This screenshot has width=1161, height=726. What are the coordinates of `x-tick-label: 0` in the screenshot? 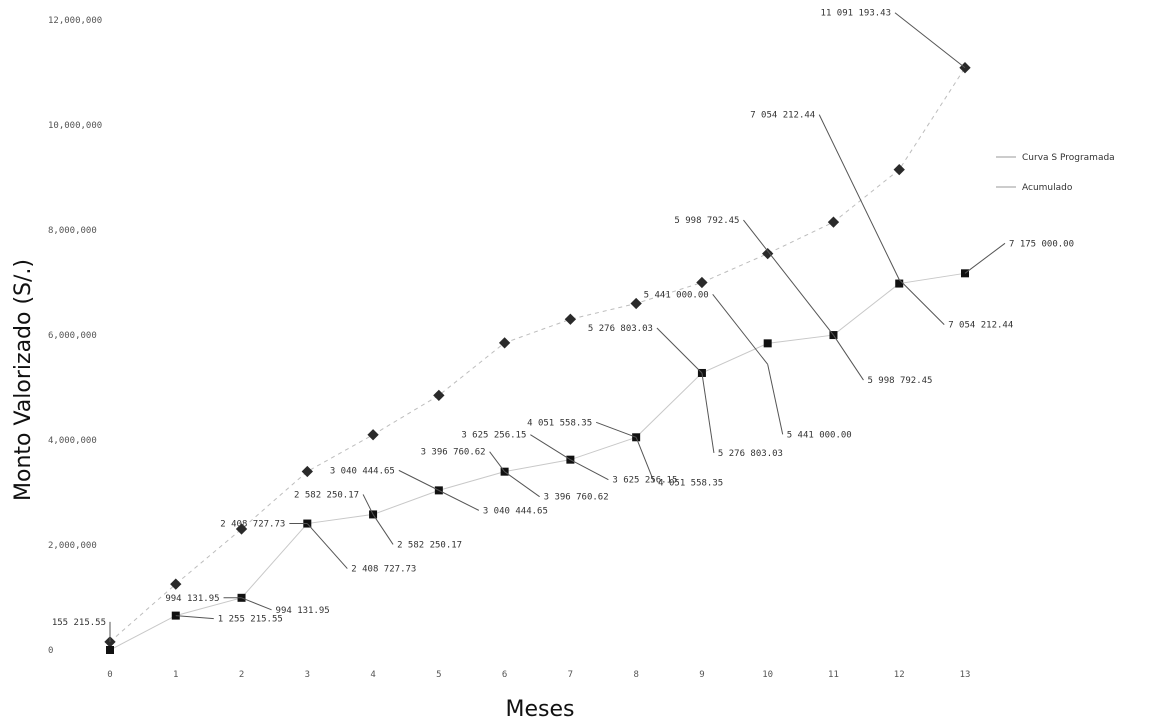 It's located at (109, 675).